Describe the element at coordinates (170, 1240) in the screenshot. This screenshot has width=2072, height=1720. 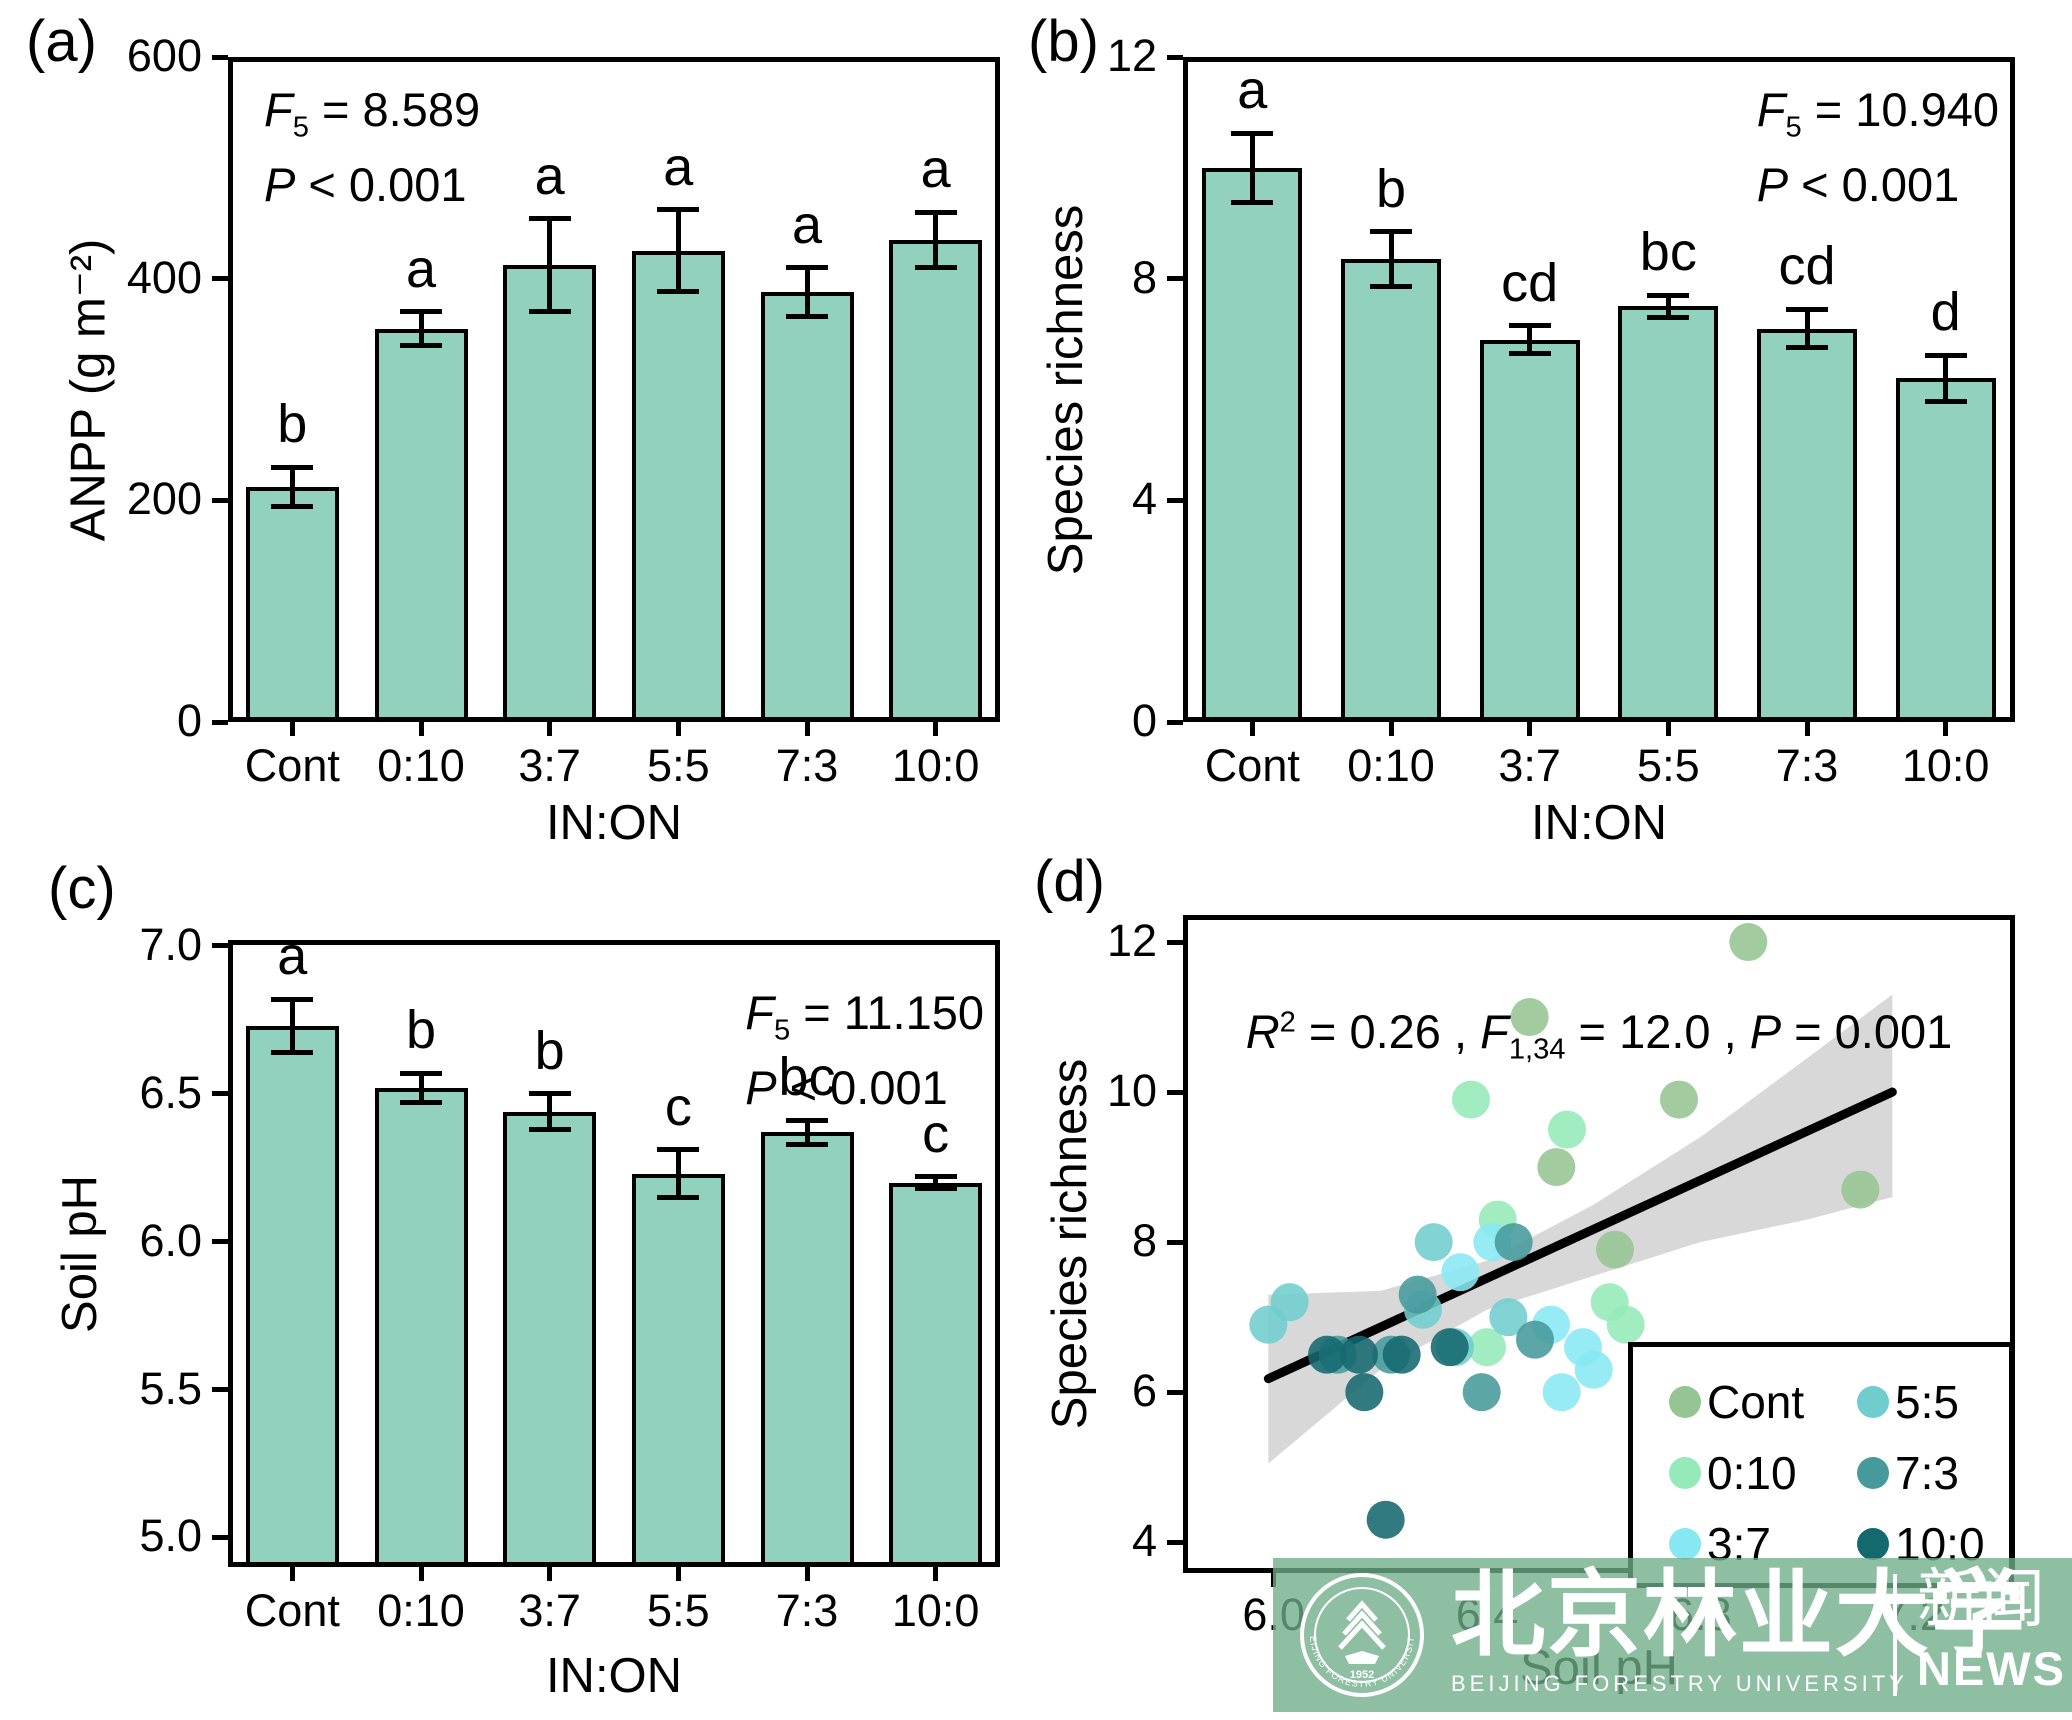
I see `y-tick-label: 6.0` at that location.